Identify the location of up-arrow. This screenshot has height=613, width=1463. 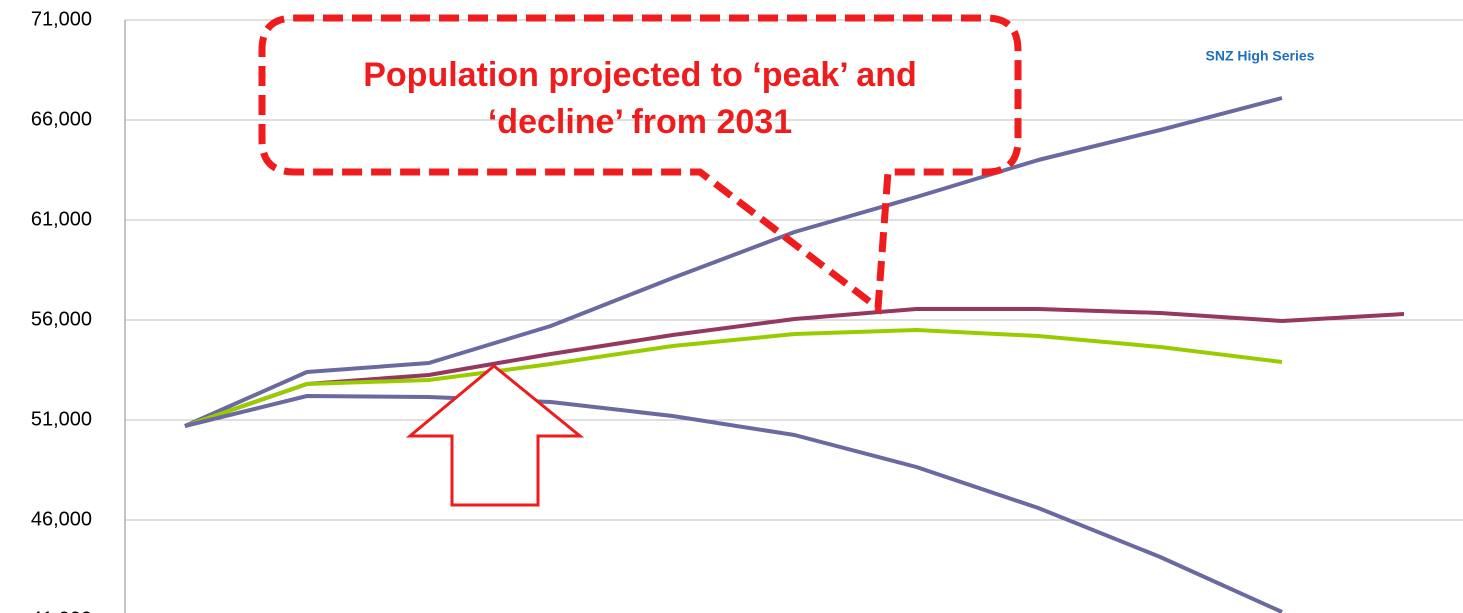
(495, 435).